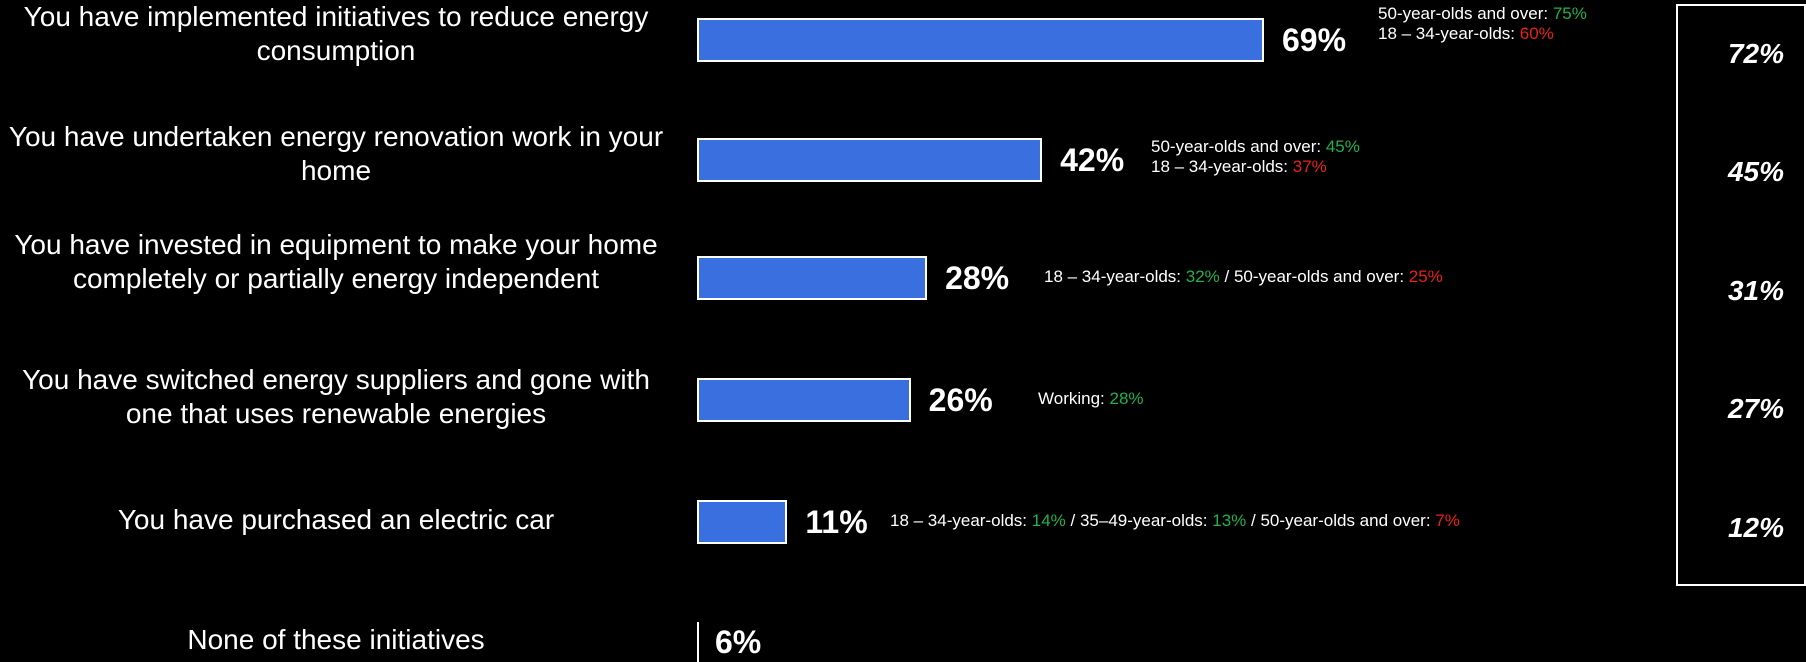 The image size is (1806, 662). Describe the element at coordinates (1314, 40) in the screenshot. I see `value-label: 69%` at that location.